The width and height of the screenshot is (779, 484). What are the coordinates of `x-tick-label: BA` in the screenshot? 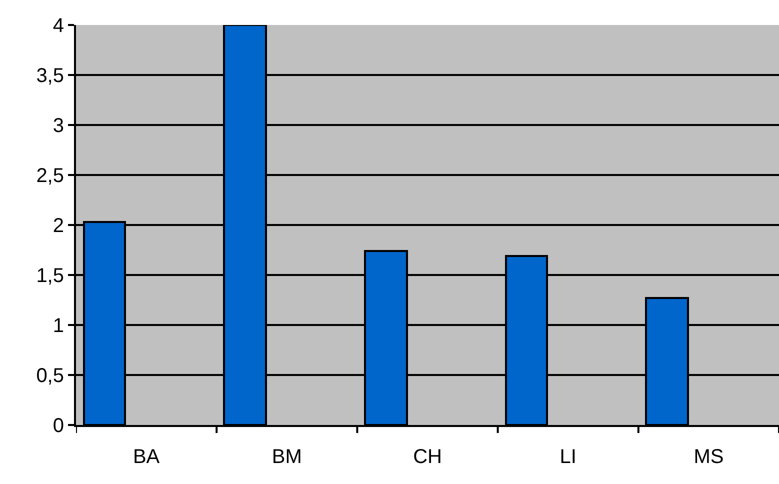 It's located at (146, 457).